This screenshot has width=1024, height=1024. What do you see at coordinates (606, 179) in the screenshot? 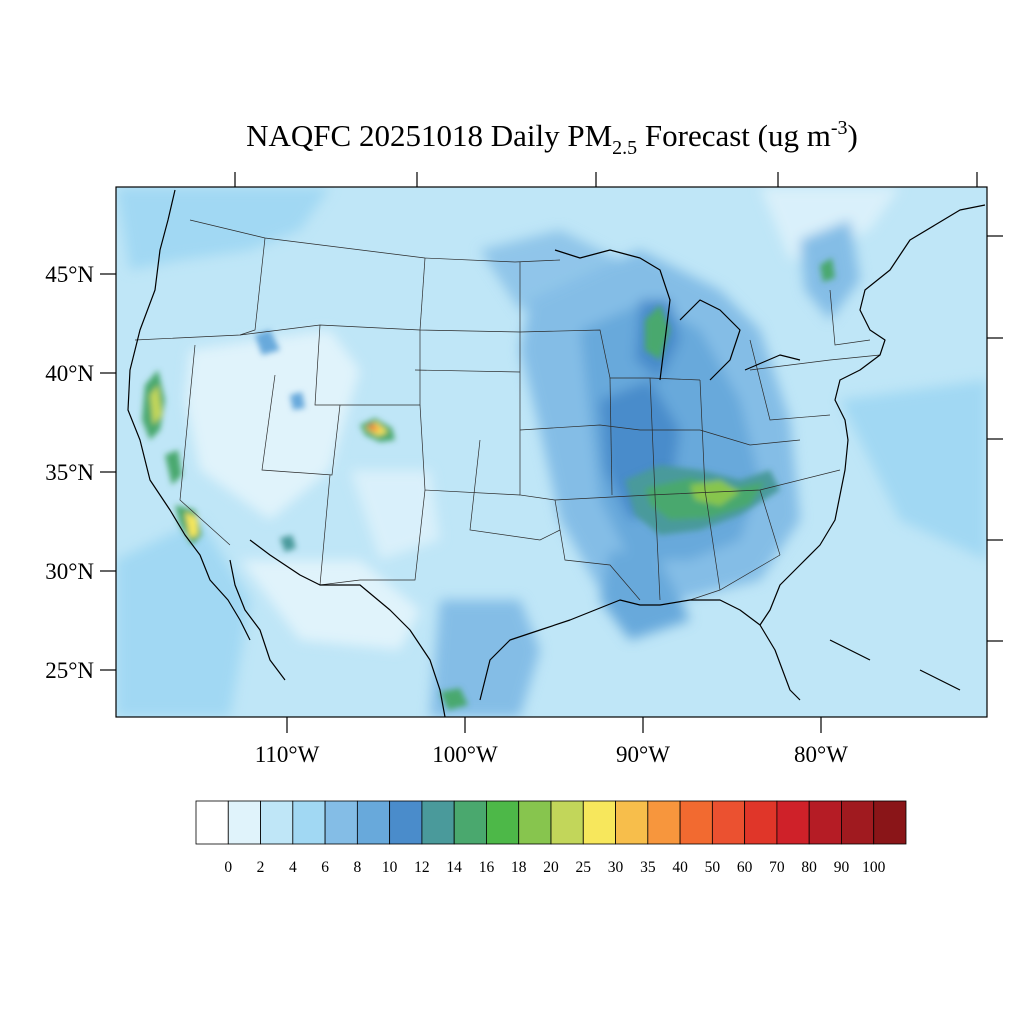
I see `top-ticks` at bounding box center [606, 179].